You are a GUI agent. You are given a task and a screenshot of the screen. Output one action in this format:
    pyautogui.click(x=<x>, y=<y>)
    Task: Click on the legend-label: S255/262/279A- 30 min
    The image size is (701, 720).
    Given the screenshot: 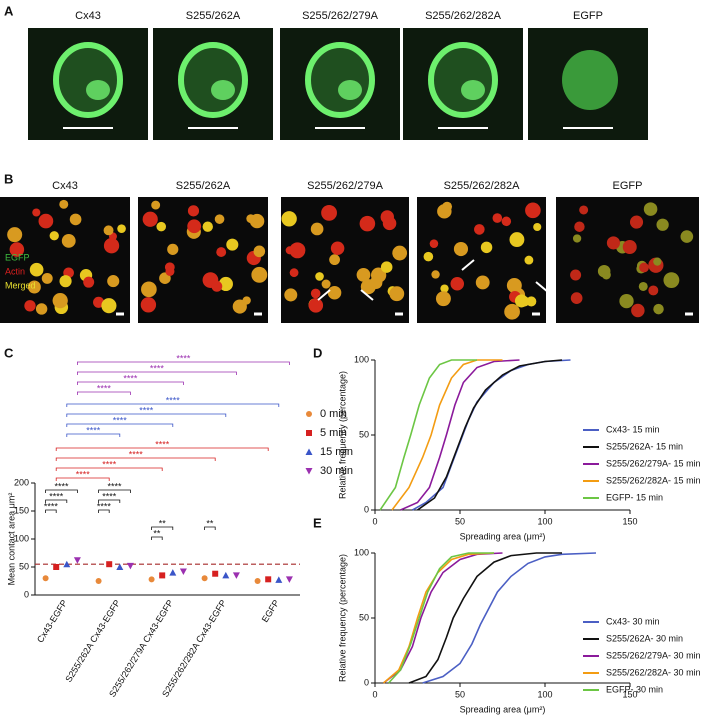 What is the action you would take?
    pyautogui.click(x=653, y=655)
    